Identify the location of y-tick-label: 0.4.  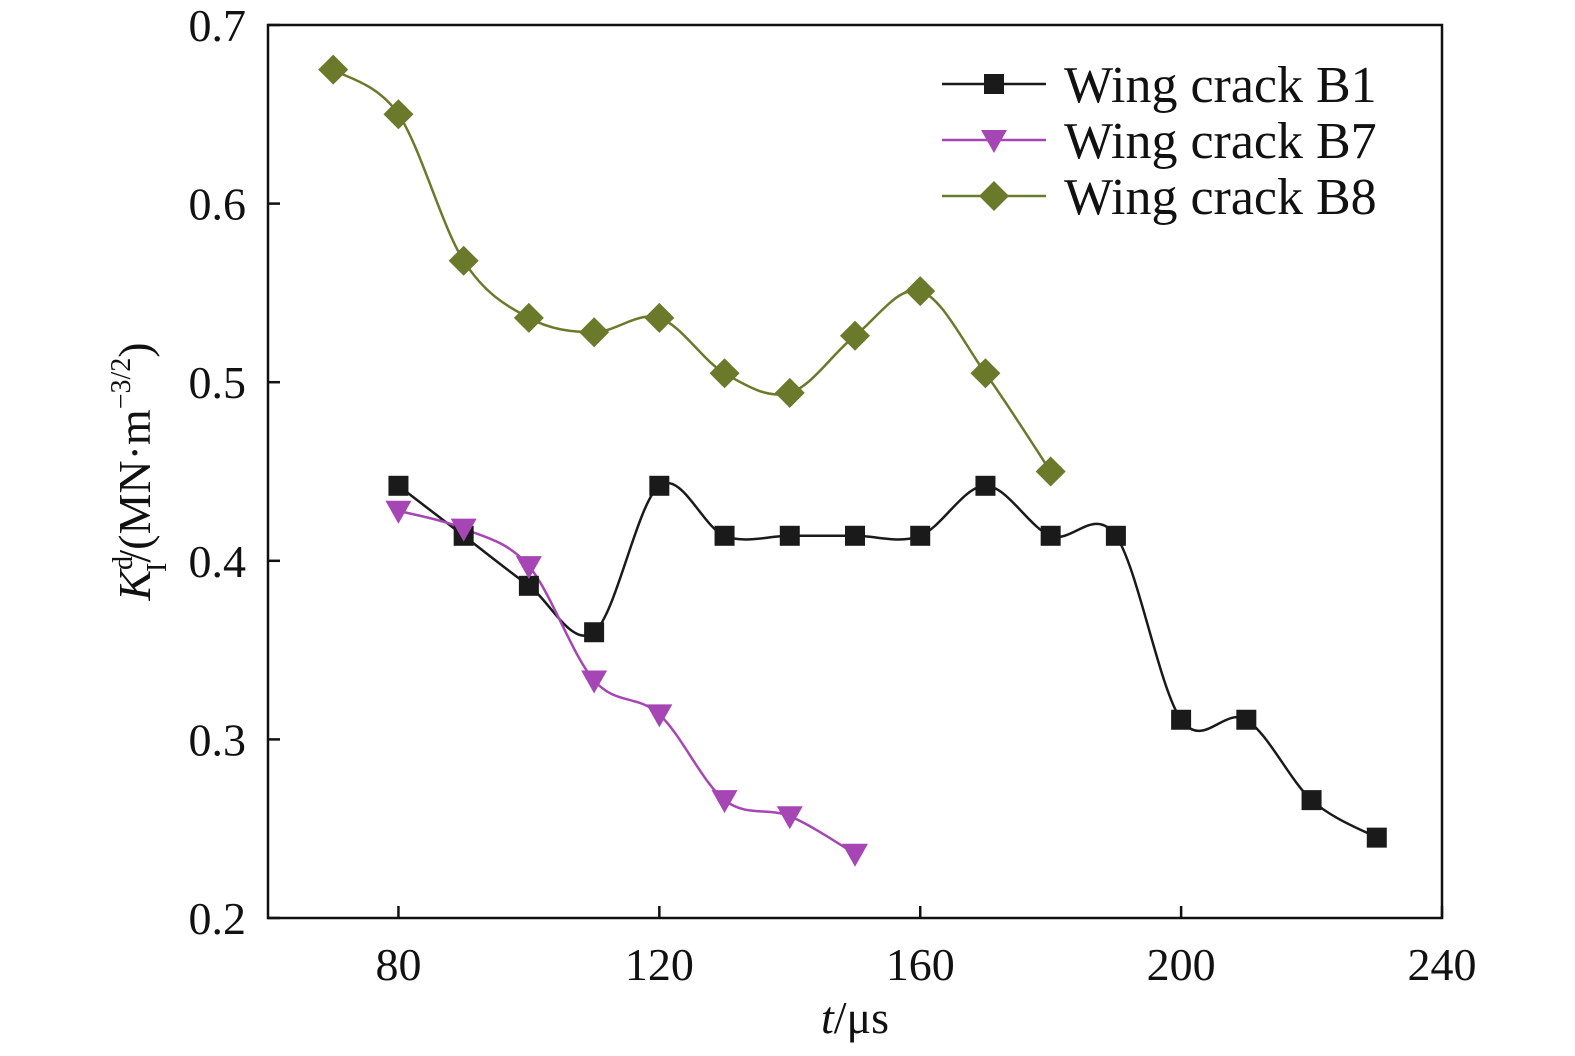
(218, 561).